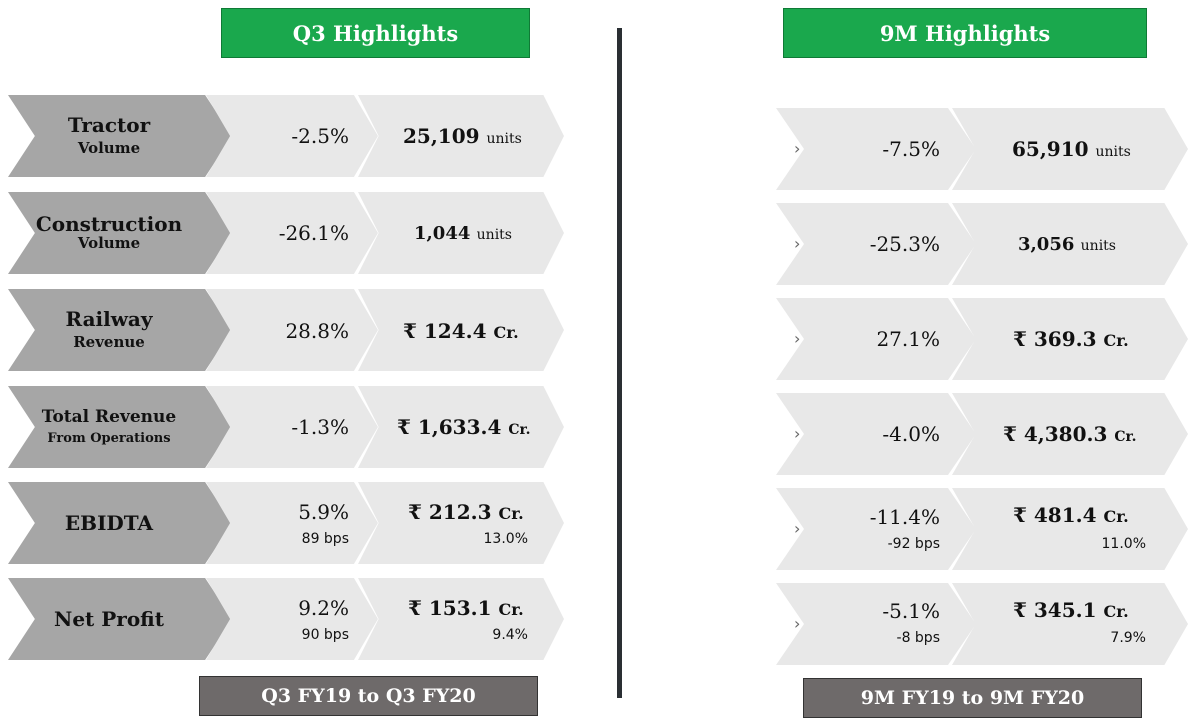 Image resolution: width=1200 pixels, height=727 pixels. I want to click on margin-change-bps: 89 bps, so click(325, 539).